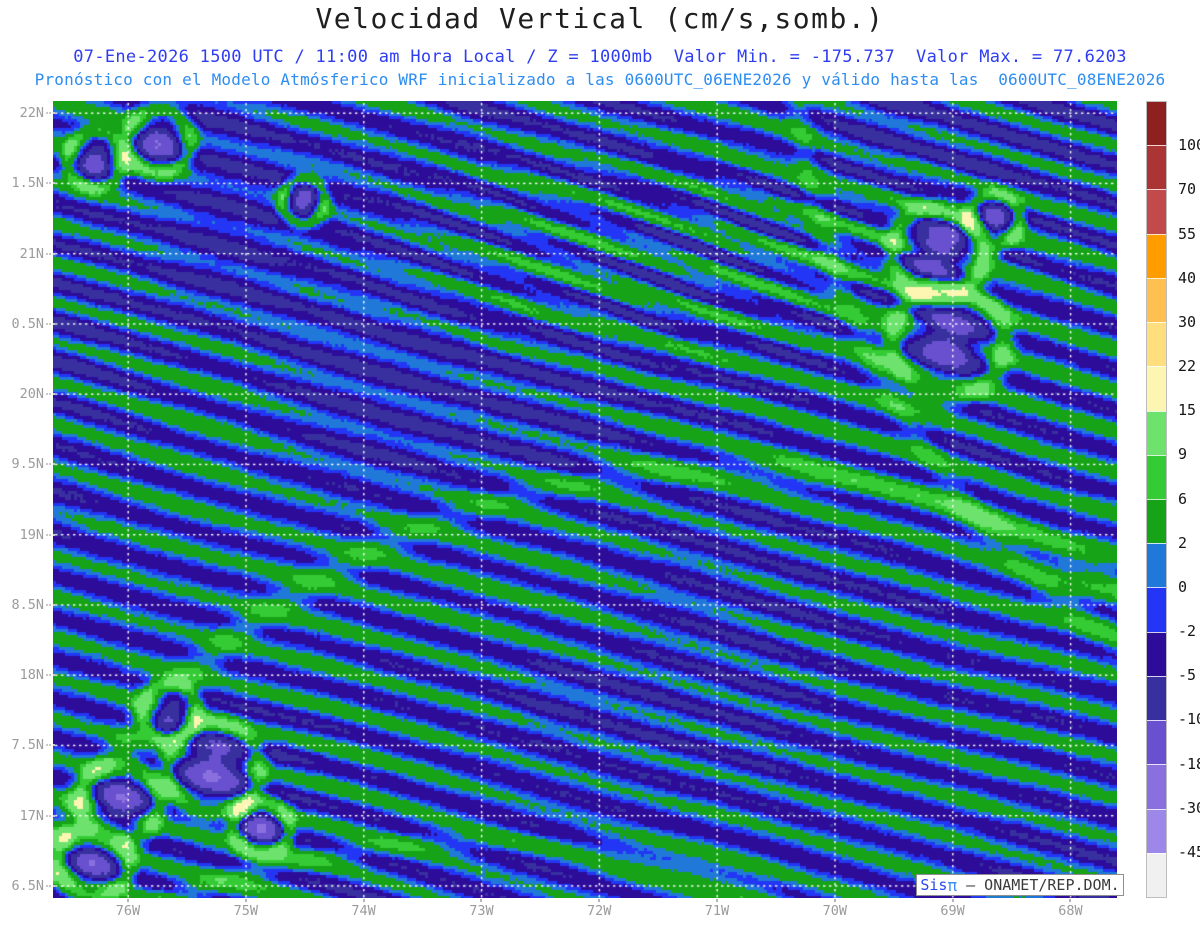 This screenshot has width=1200, height=927. What do you see at coordinates (31, 394) in the screenshot?
I see `y-axis-label: 20N` at bounding box center [31, 394].